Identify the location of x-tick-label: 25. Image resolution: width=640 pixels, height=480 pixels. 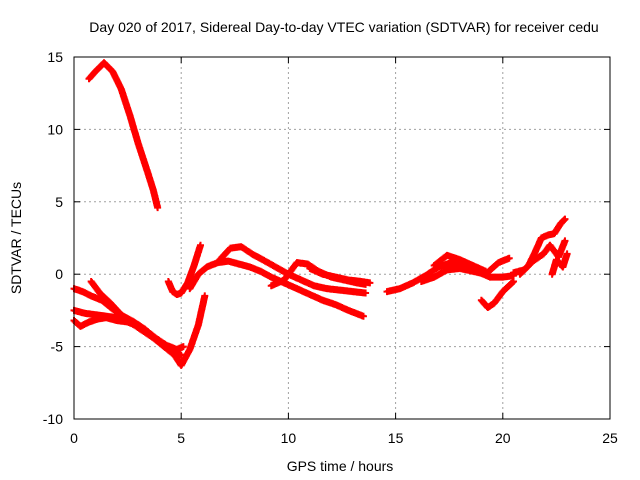
(610, 438).